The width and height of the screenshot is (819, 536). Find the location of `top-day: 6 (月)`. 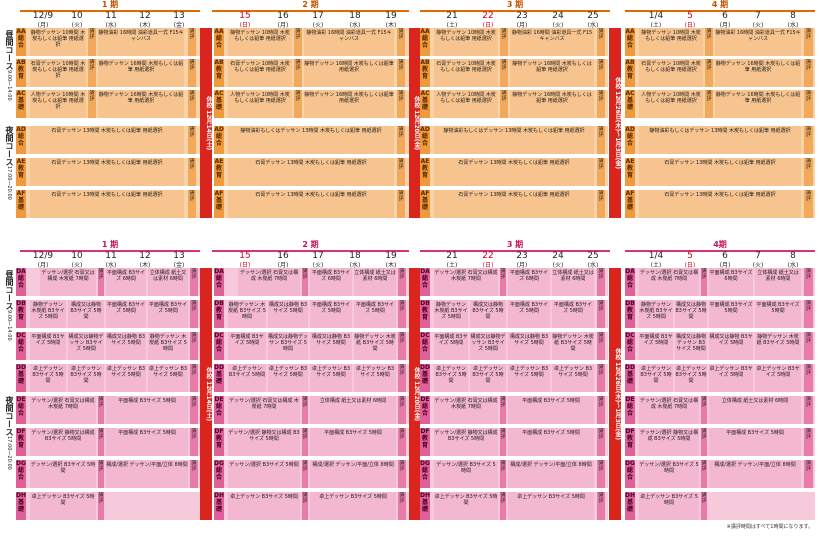

top-day: 6 (月) is located at coordinates (725, 20).